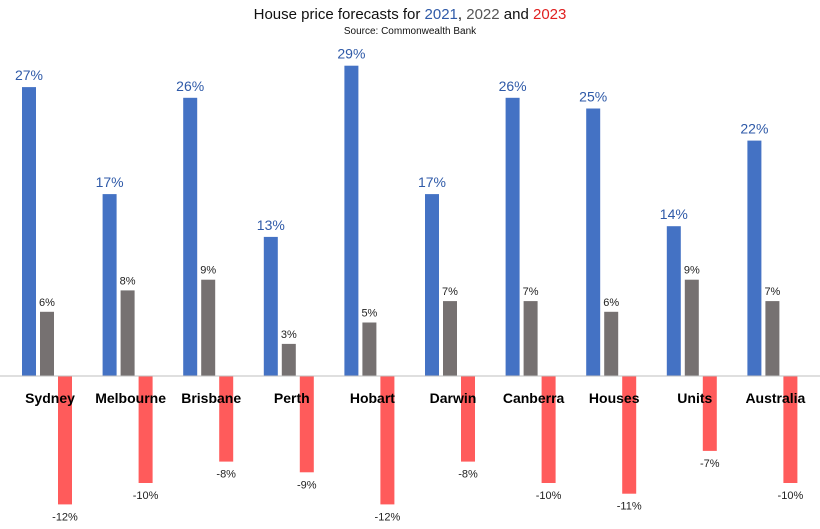 The image size is (820, 529). Describe the element at coordinates (292, 398) in the screenshot. I see `category-label-perth: Perth` at that location.